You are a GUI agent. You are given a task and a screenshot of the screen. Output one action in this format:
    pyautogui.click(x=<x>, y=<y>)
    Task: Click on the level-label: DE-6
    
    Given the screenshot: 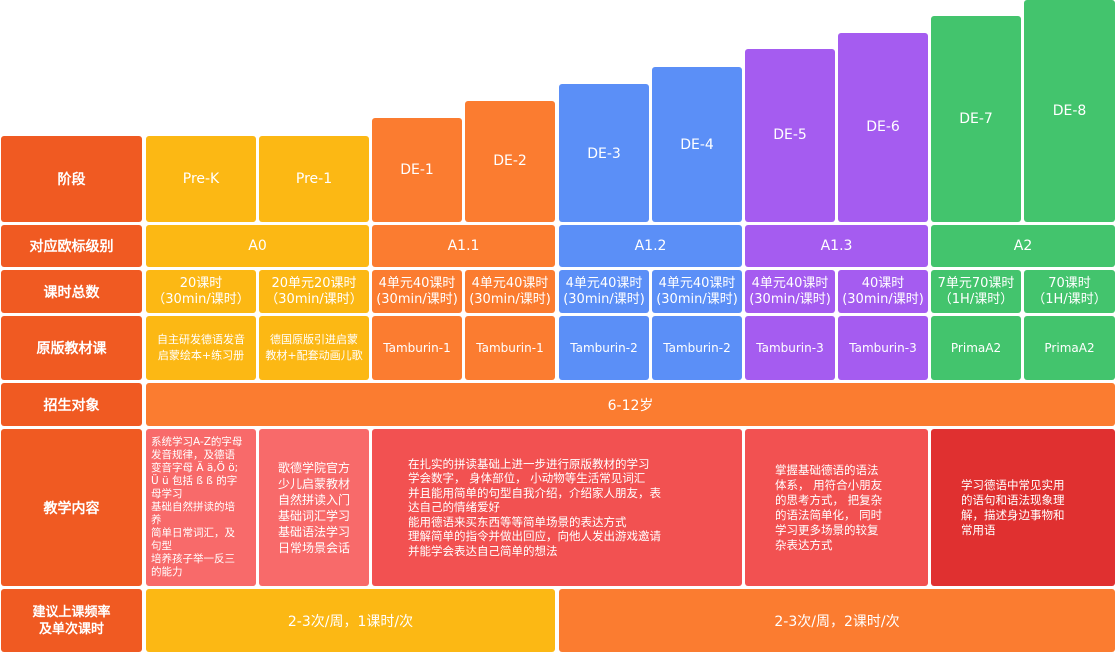 What is the action you would take?
    pyautogui.click(x=883, y=127)
    